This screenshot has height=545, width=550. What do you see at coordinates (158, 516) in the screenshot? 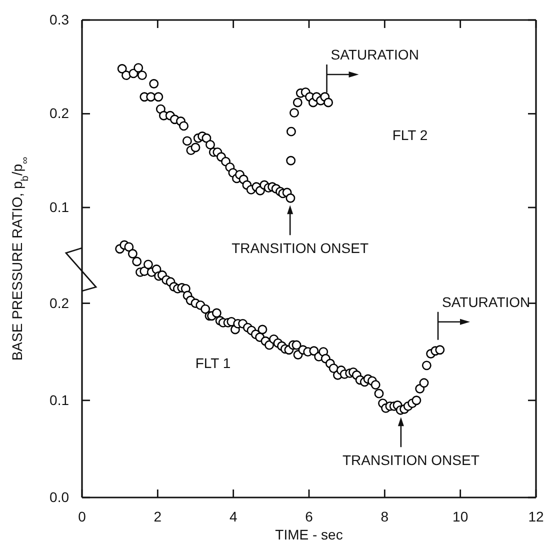
I see `x-tick-label: 2` at bounding box center [158, 516].